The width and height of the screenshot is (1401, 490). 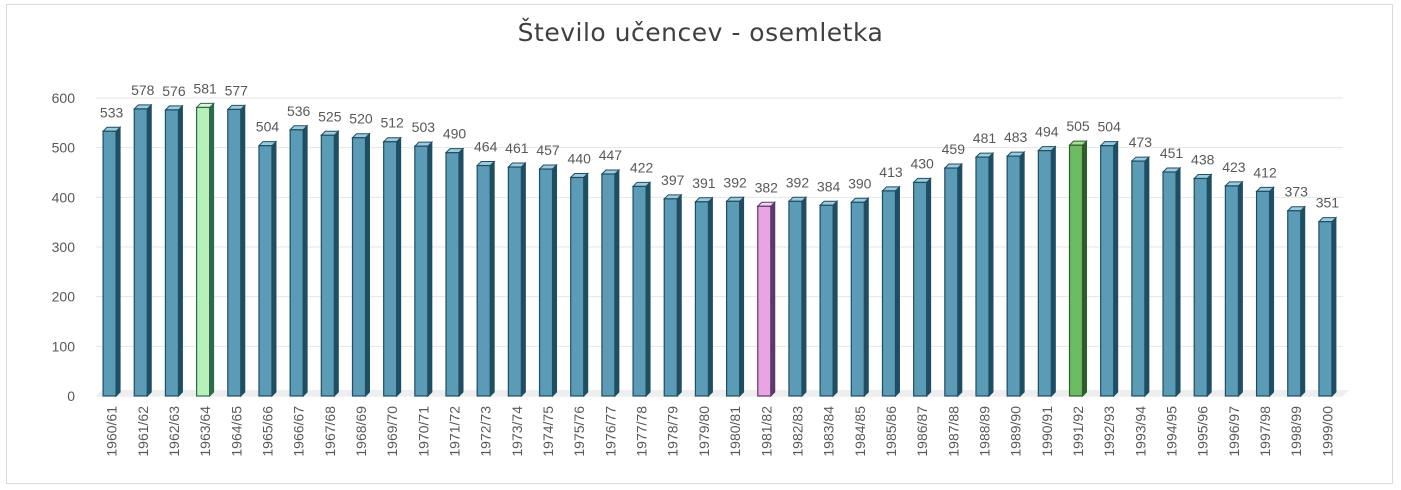 I want to click on data-label: 382, so click(x=767, y=187).